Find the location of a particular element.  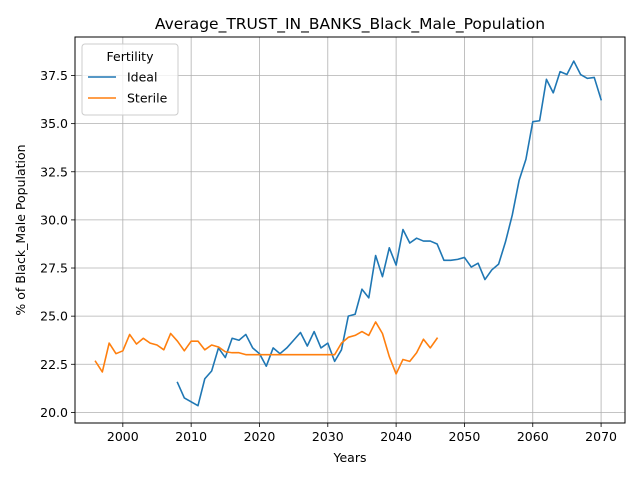

y-tick-label: 25.0 is located at coordinates (54, 316).